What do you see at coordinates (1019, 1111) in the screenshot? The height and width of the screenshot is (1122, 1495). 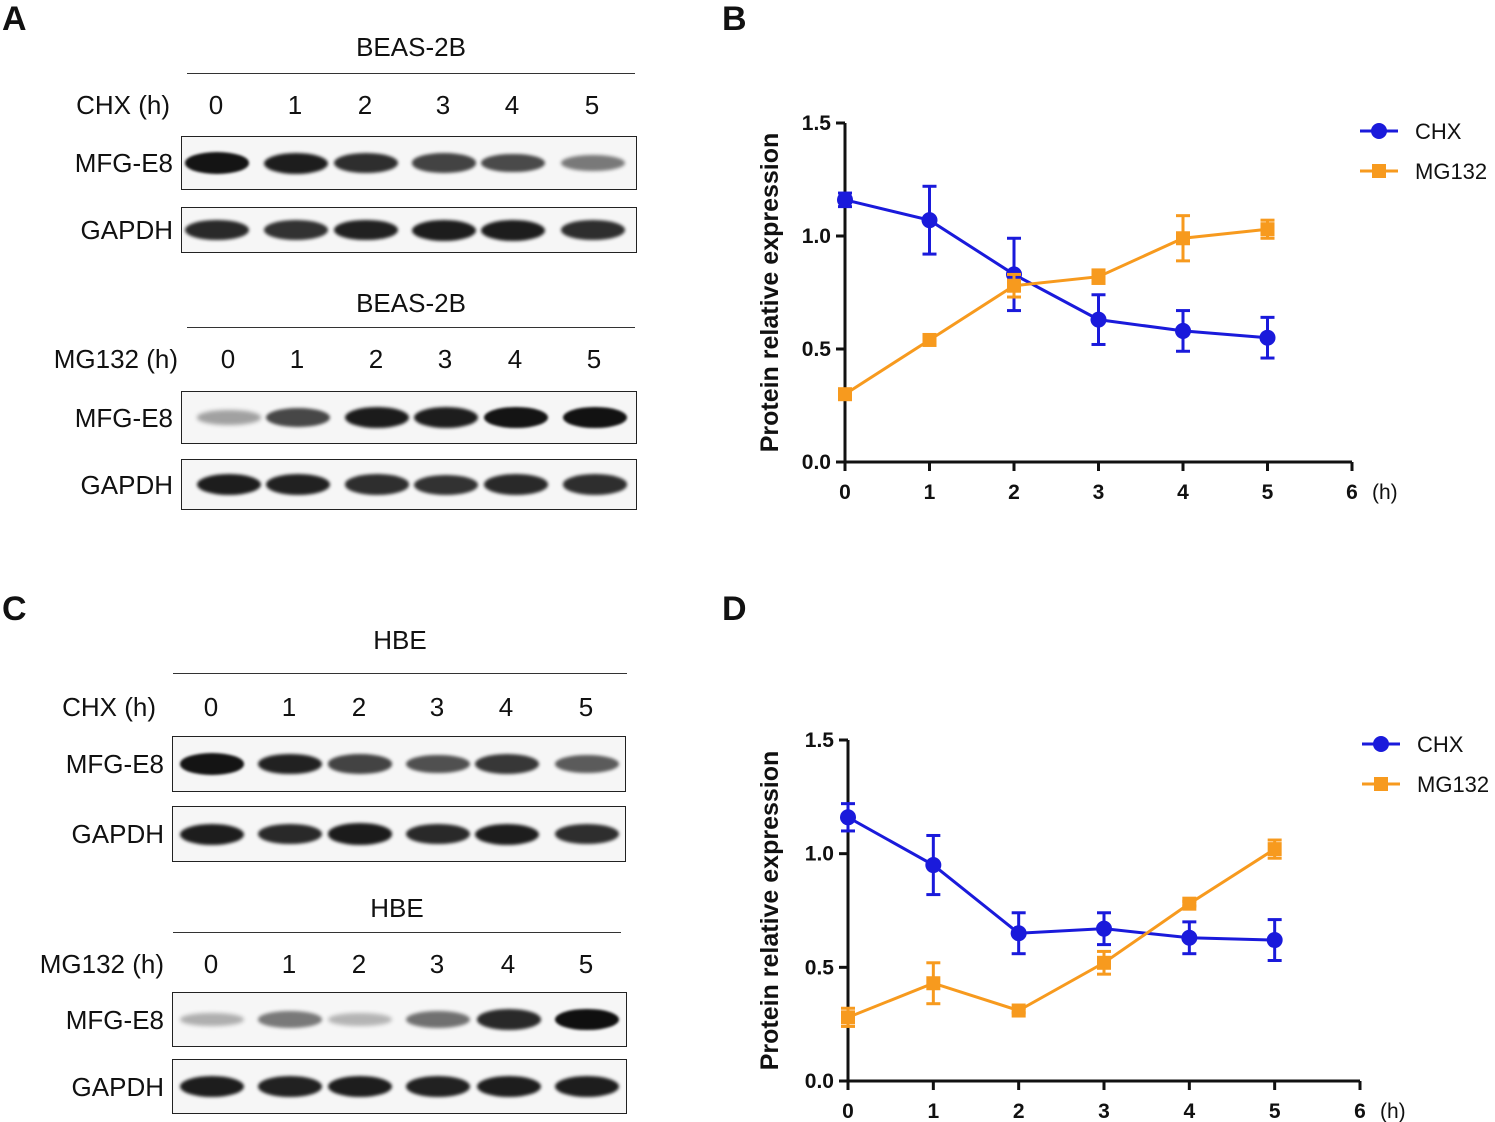 I see `x-tick-label: 2` at bounding box center [1019, 1111].